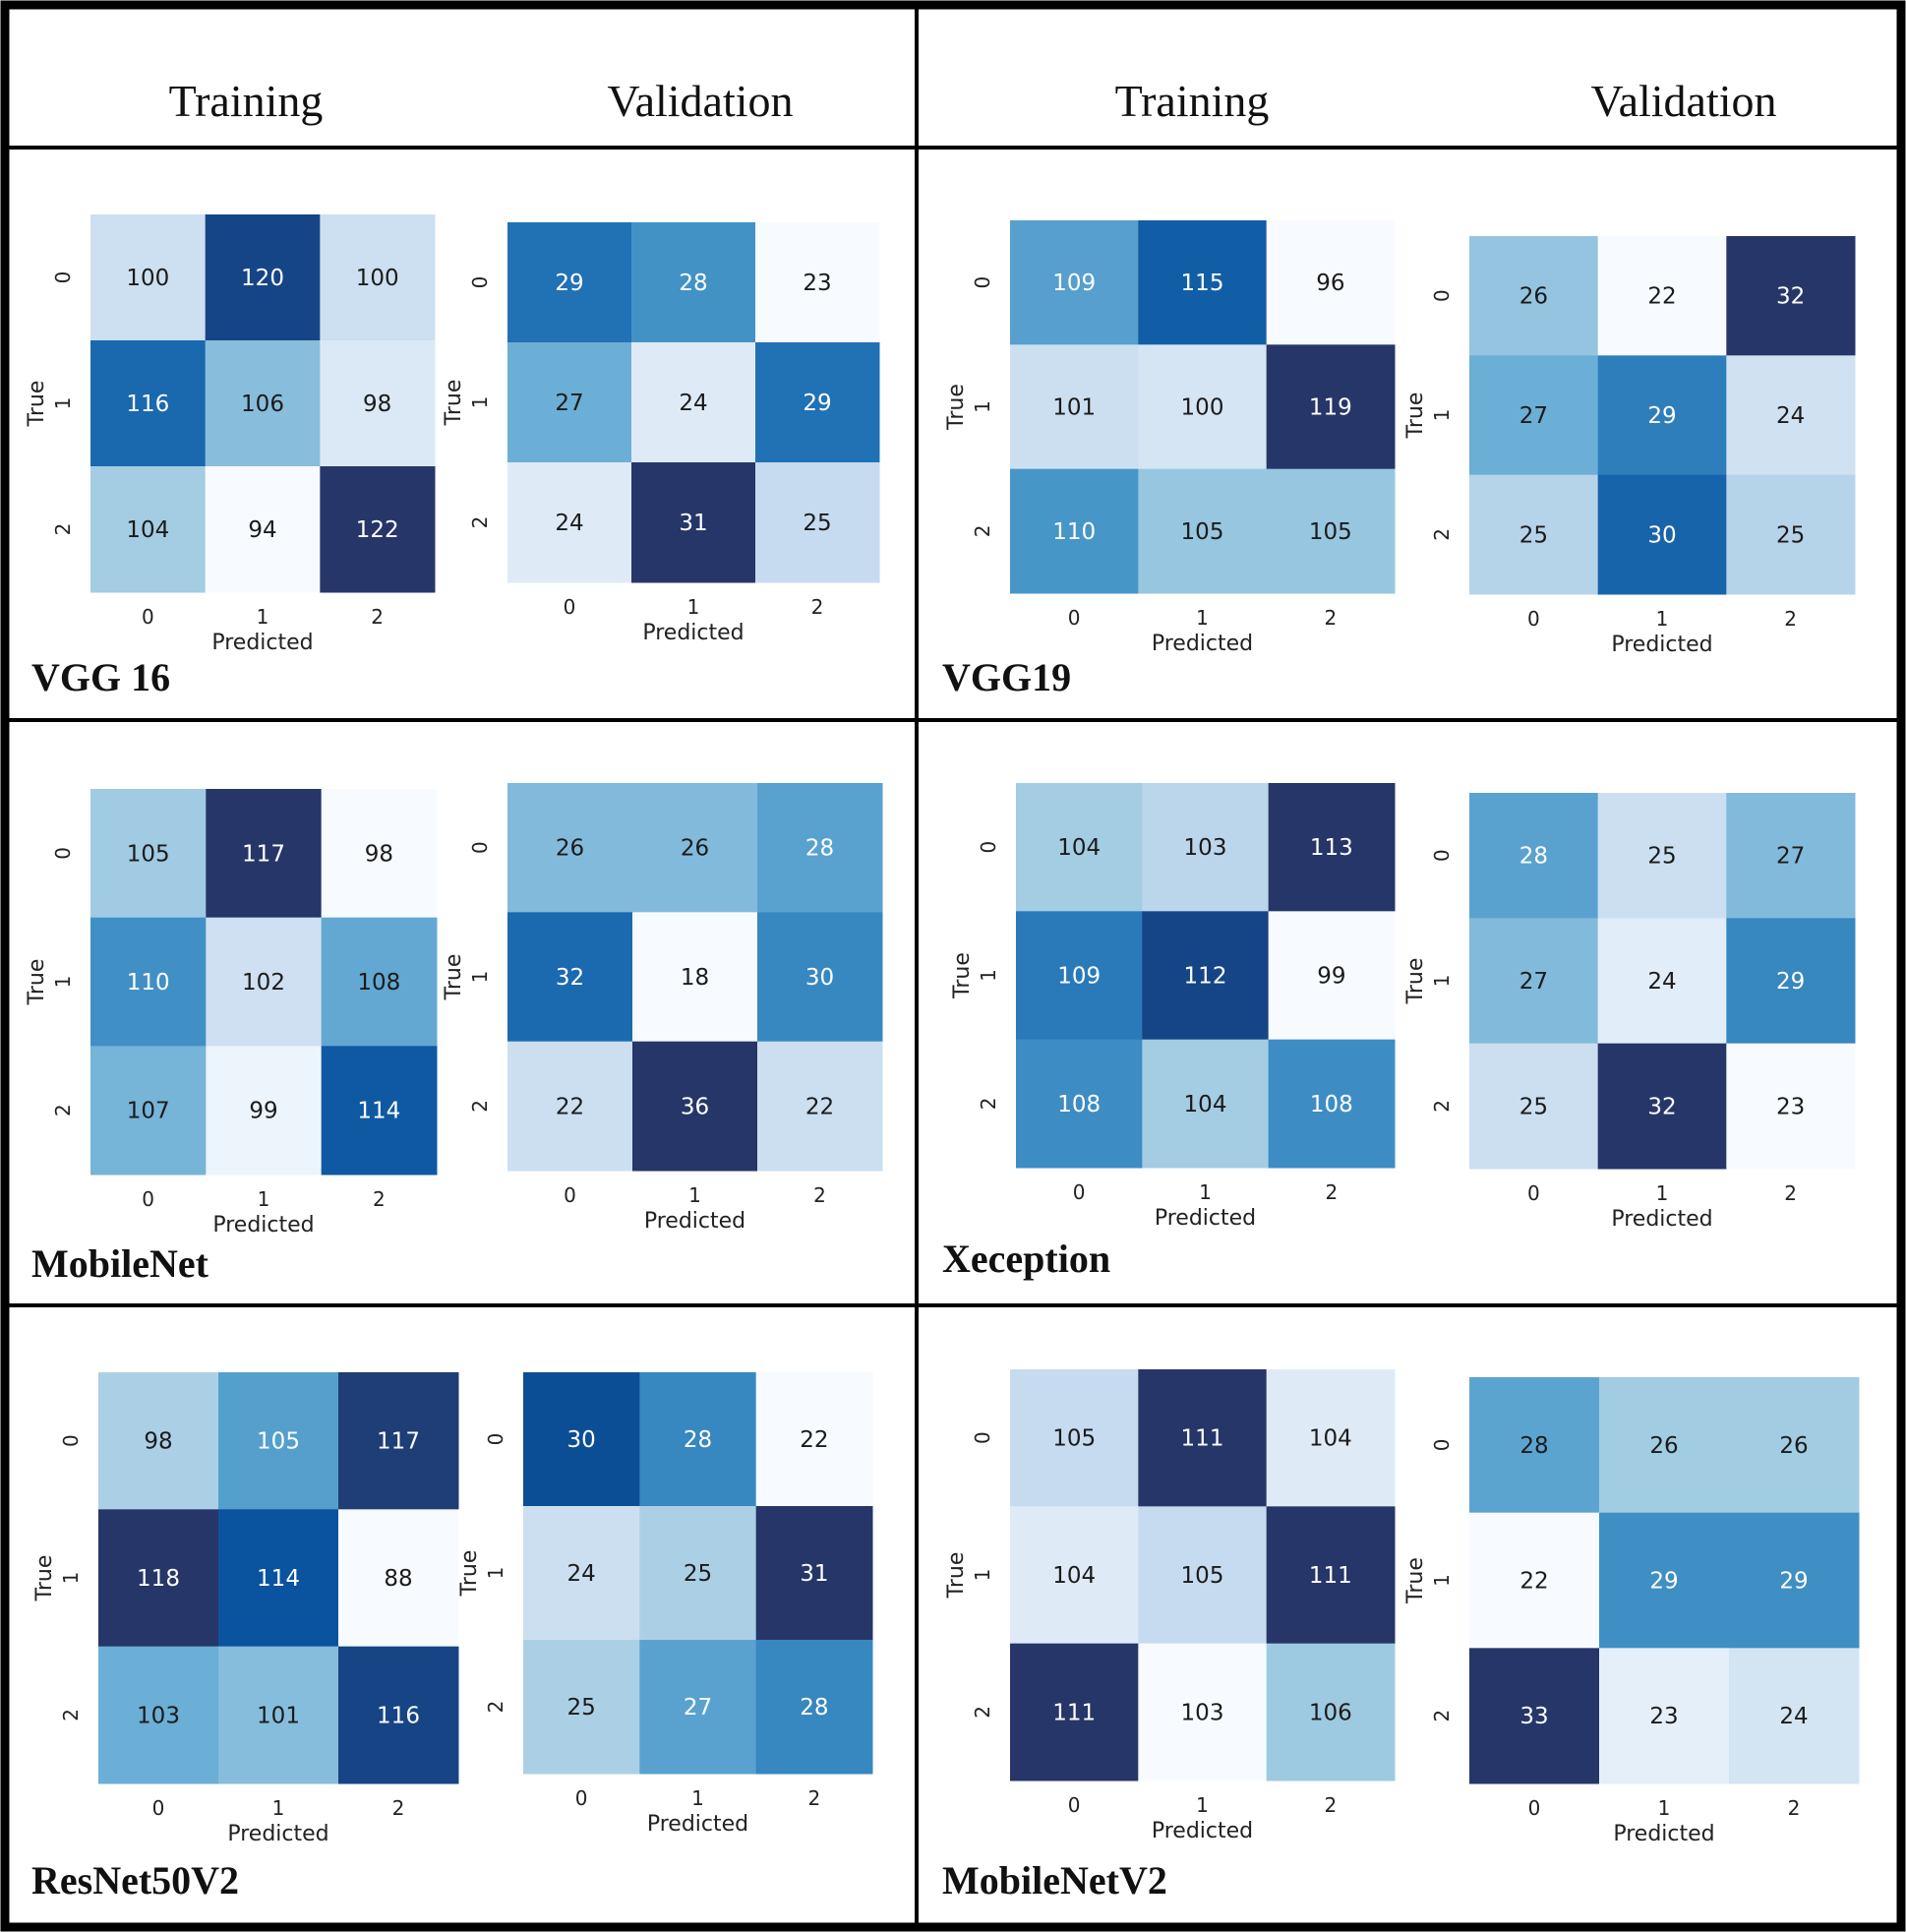  Describe the element at coordinates (1006, 677) in the screenshot. I see `model-label-vgg19: VGG19` at that location.